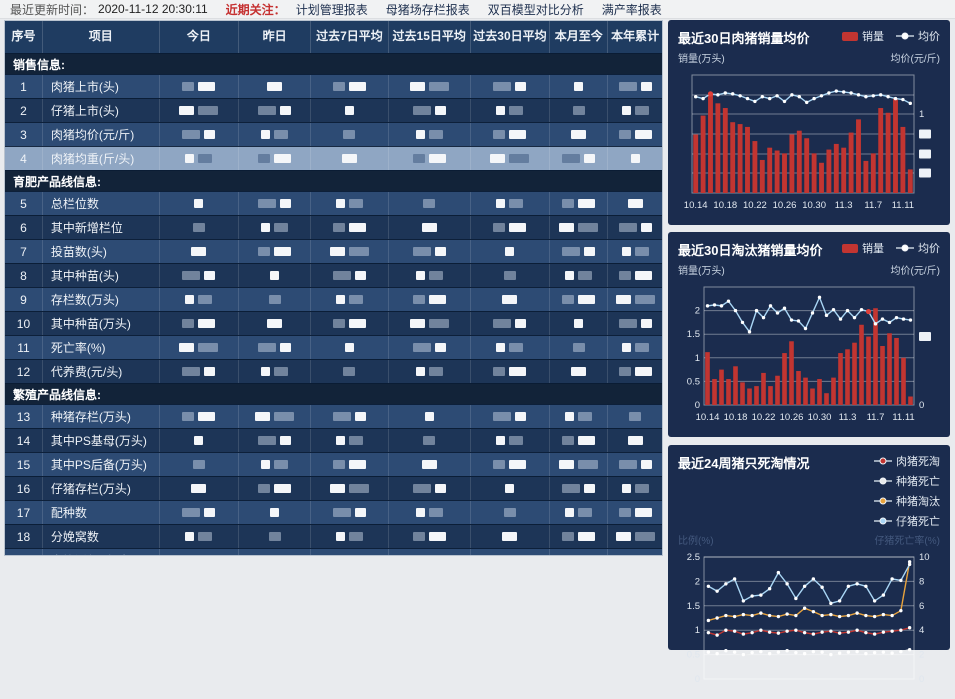 Image resolution: width=955 pixels, height=699 pixels. What do you see at coordinates (333, 134) in the screenshot?
I see `table-row: 3 肉猪均价(元/斤)` at bounding box center [333, 134].